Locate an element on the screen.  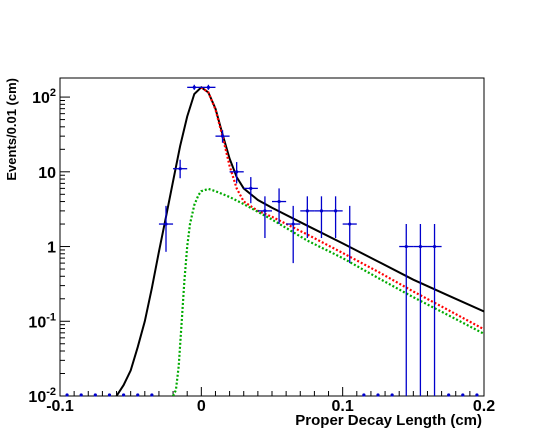
y-tick-label: 10⁻² is located at coordinates (42, 396).